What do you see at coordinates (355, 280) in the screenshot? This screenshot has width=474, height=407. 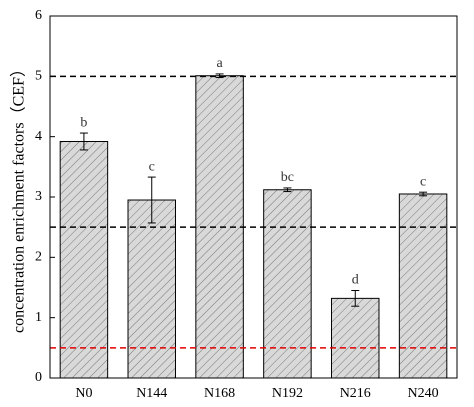 I see `significance-letter: d` at bounding box center [355, 280].